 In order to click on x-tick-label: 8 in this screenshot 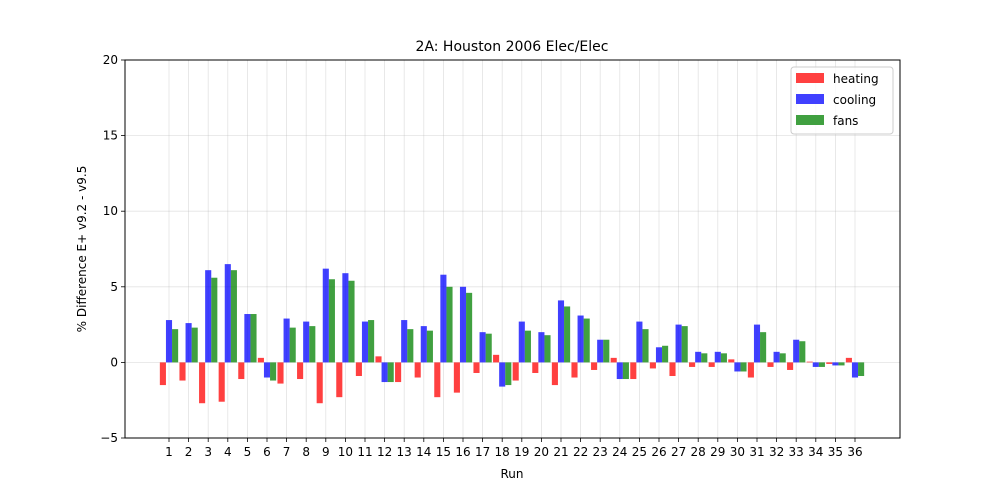, I will do `click(306, 452)`.